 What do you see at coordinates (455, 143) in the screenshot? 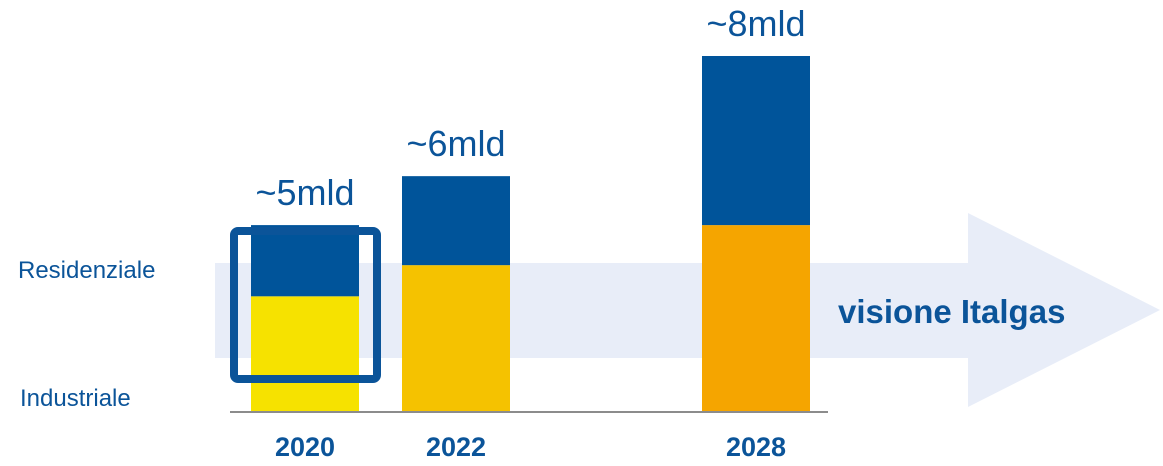
I see `total-label-2022: ~6mld` at bounding box center [455, 143].